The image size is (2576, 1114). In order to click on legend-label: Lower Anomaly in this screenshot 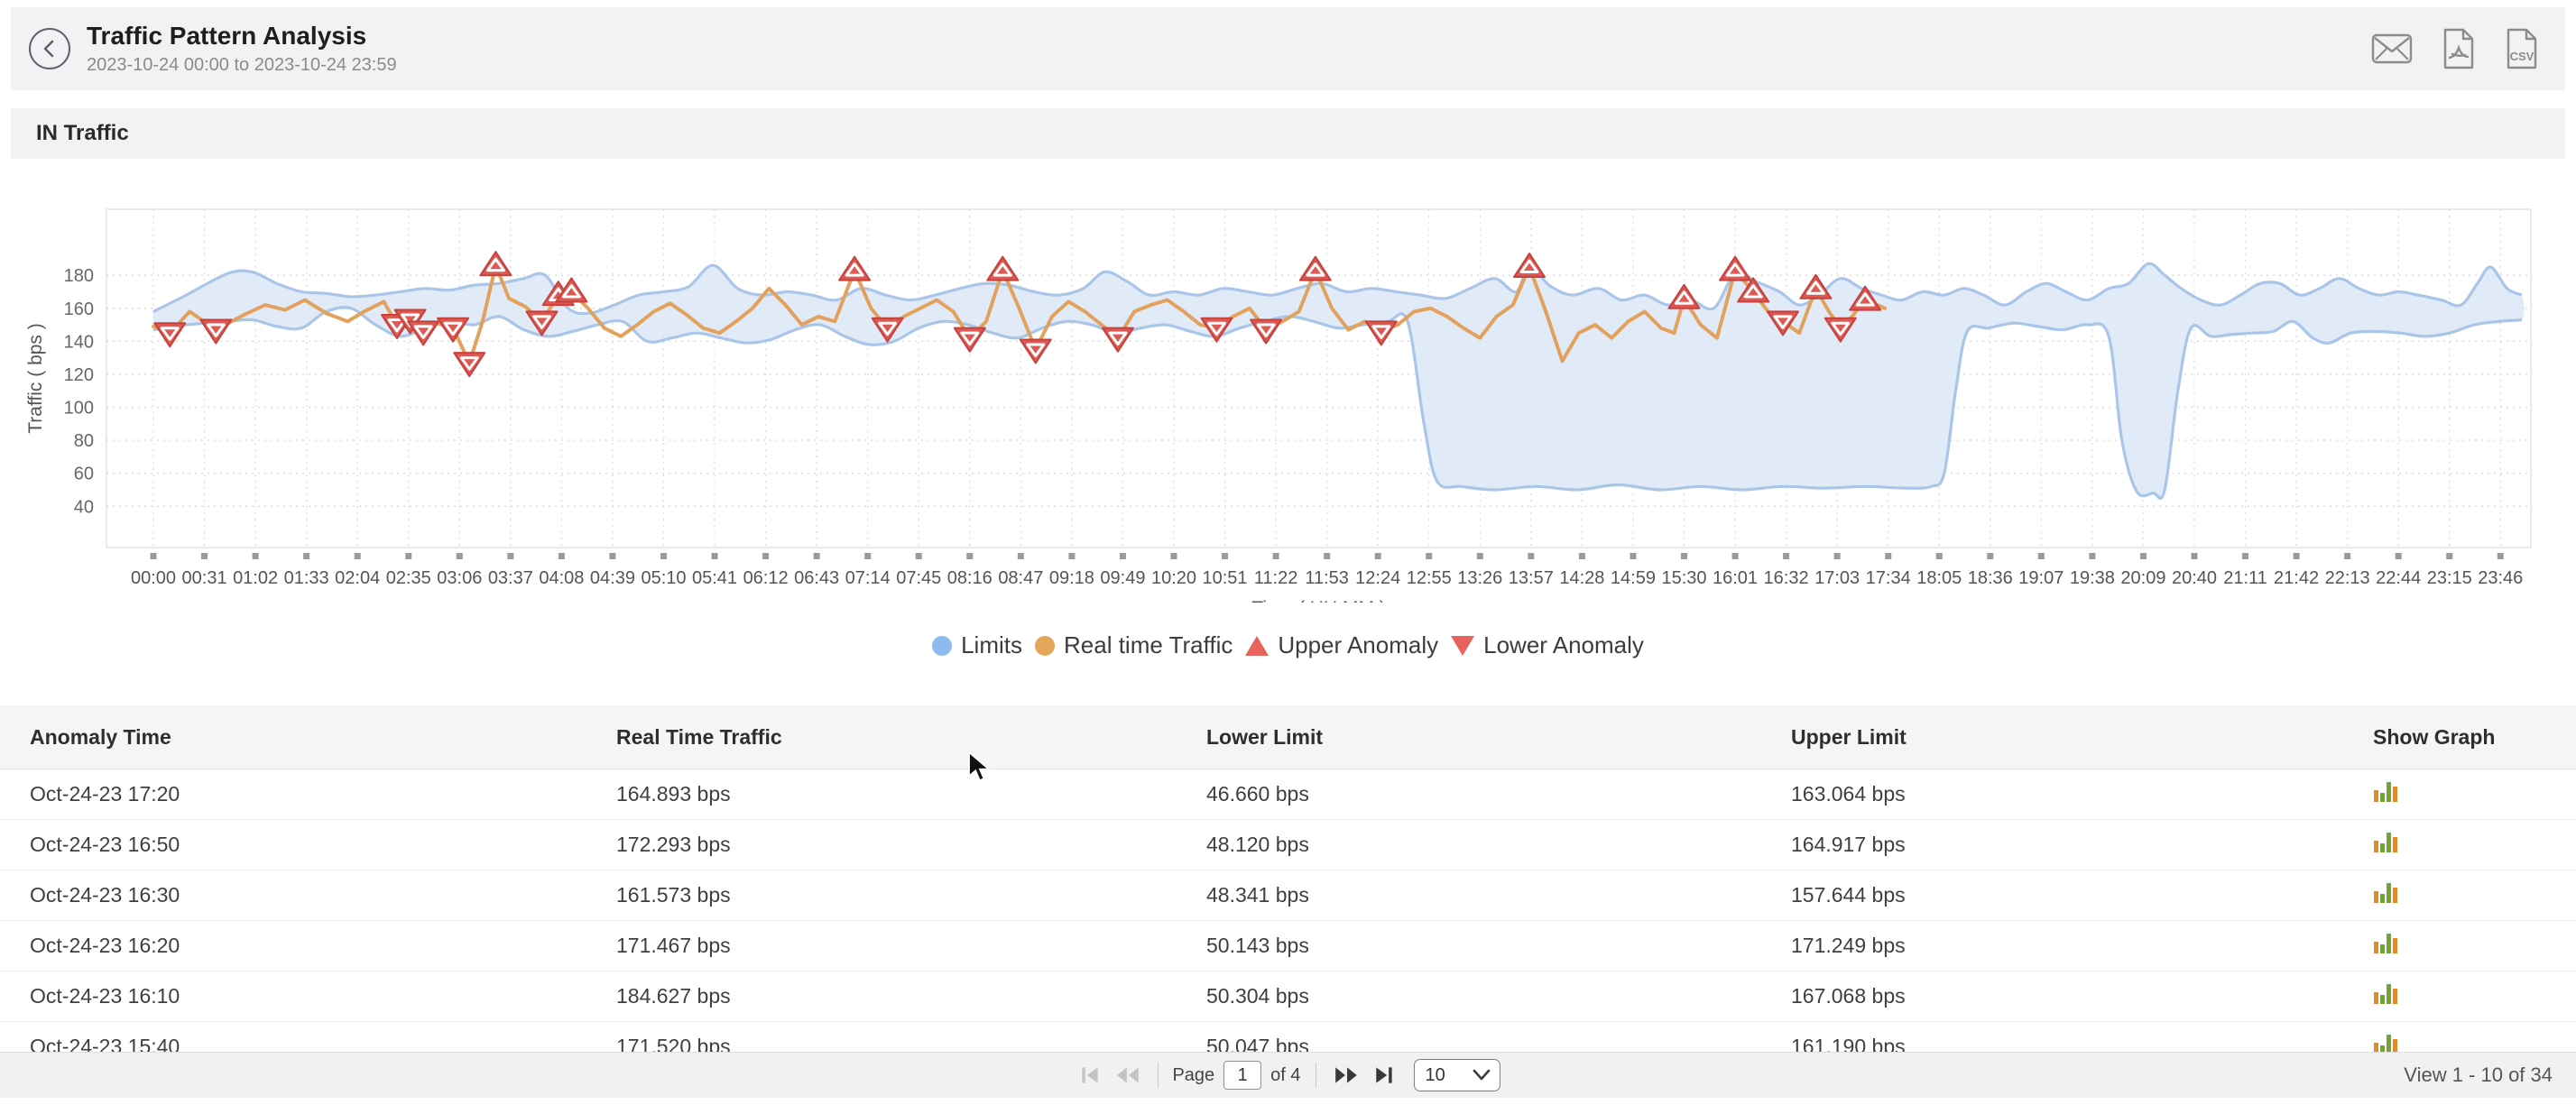, I will do `click(1563, 645)`.